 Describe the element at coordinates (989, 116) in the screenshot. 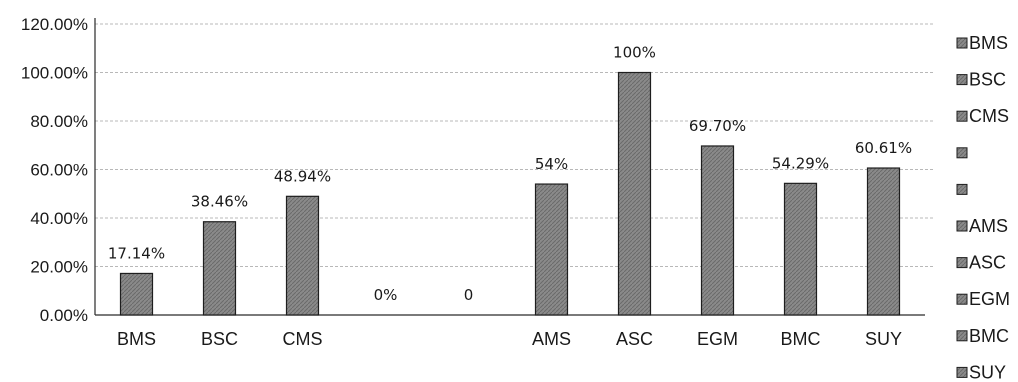

I see `legend-label: CMS` at that location.